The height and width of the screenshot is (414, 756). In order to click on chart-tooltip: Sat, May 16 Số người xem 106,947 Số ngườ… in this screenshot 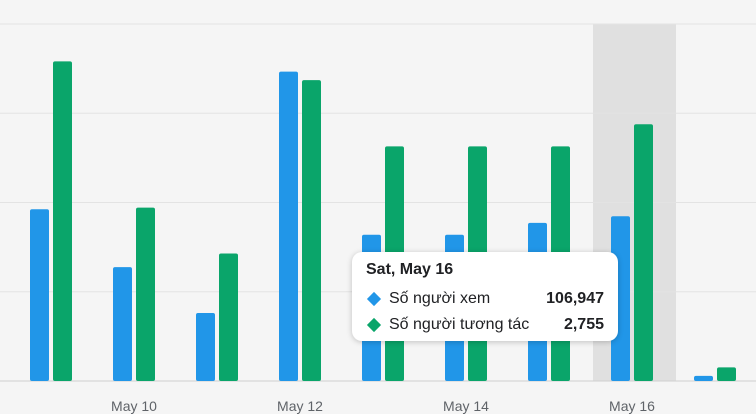, I will do `click(485, 296)`.